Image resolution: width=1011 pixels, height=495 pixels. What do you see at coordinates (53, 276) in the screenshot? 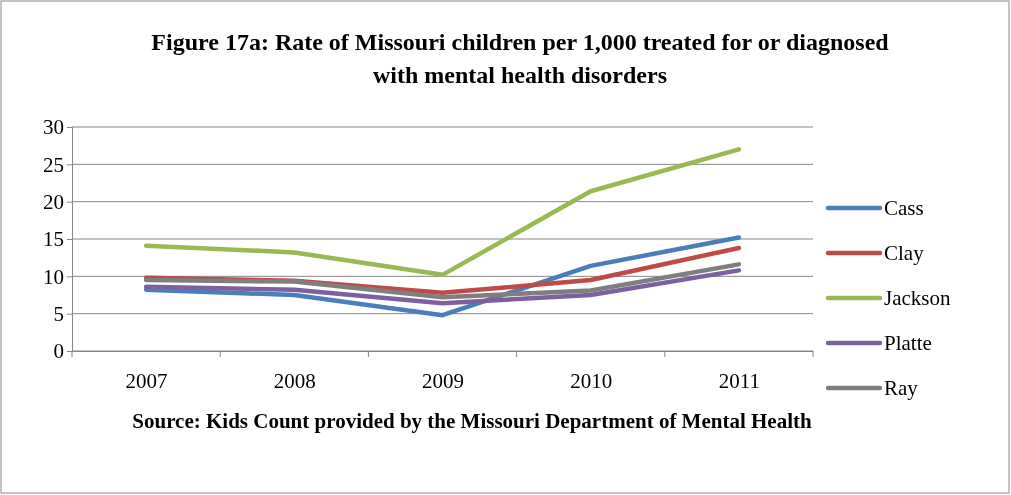
I see `y-tick-label: 10` at bounding box center [53, 276].